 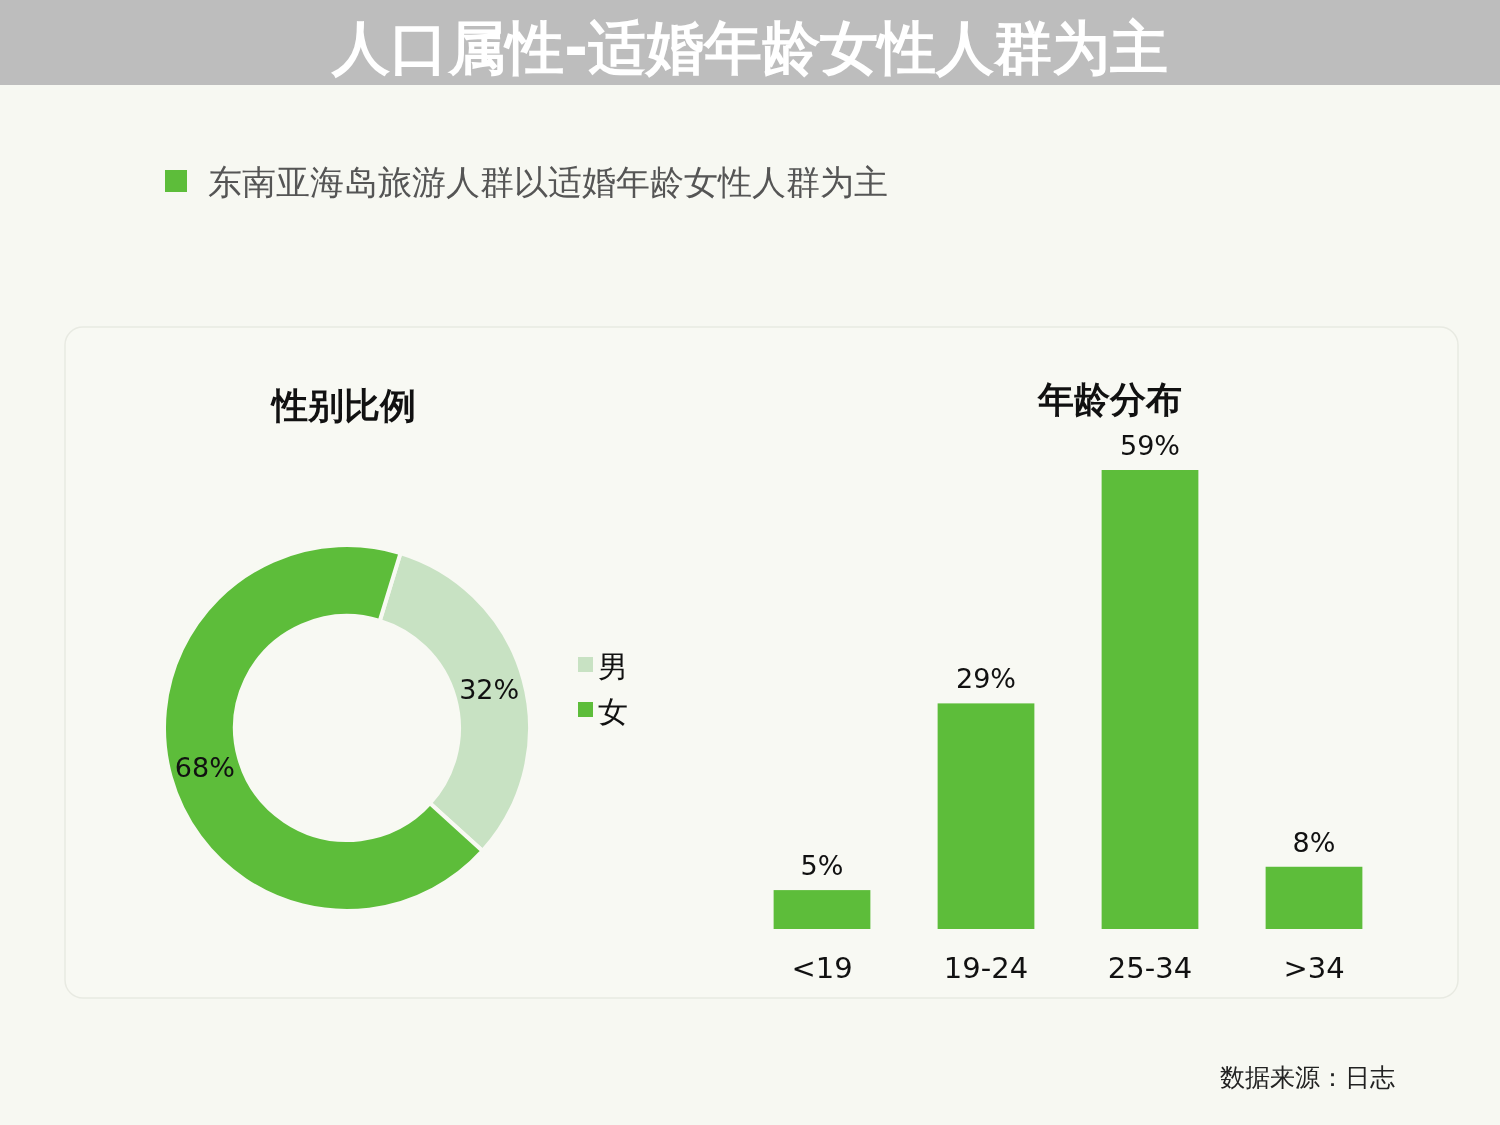 I want to click on data-label: 5%, so click(x=822, y=866).